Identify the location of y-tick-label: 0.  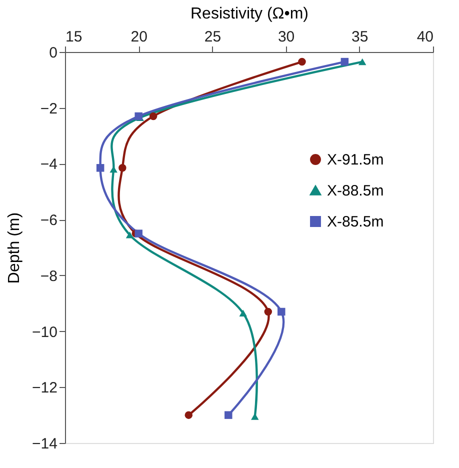
(53, 53).